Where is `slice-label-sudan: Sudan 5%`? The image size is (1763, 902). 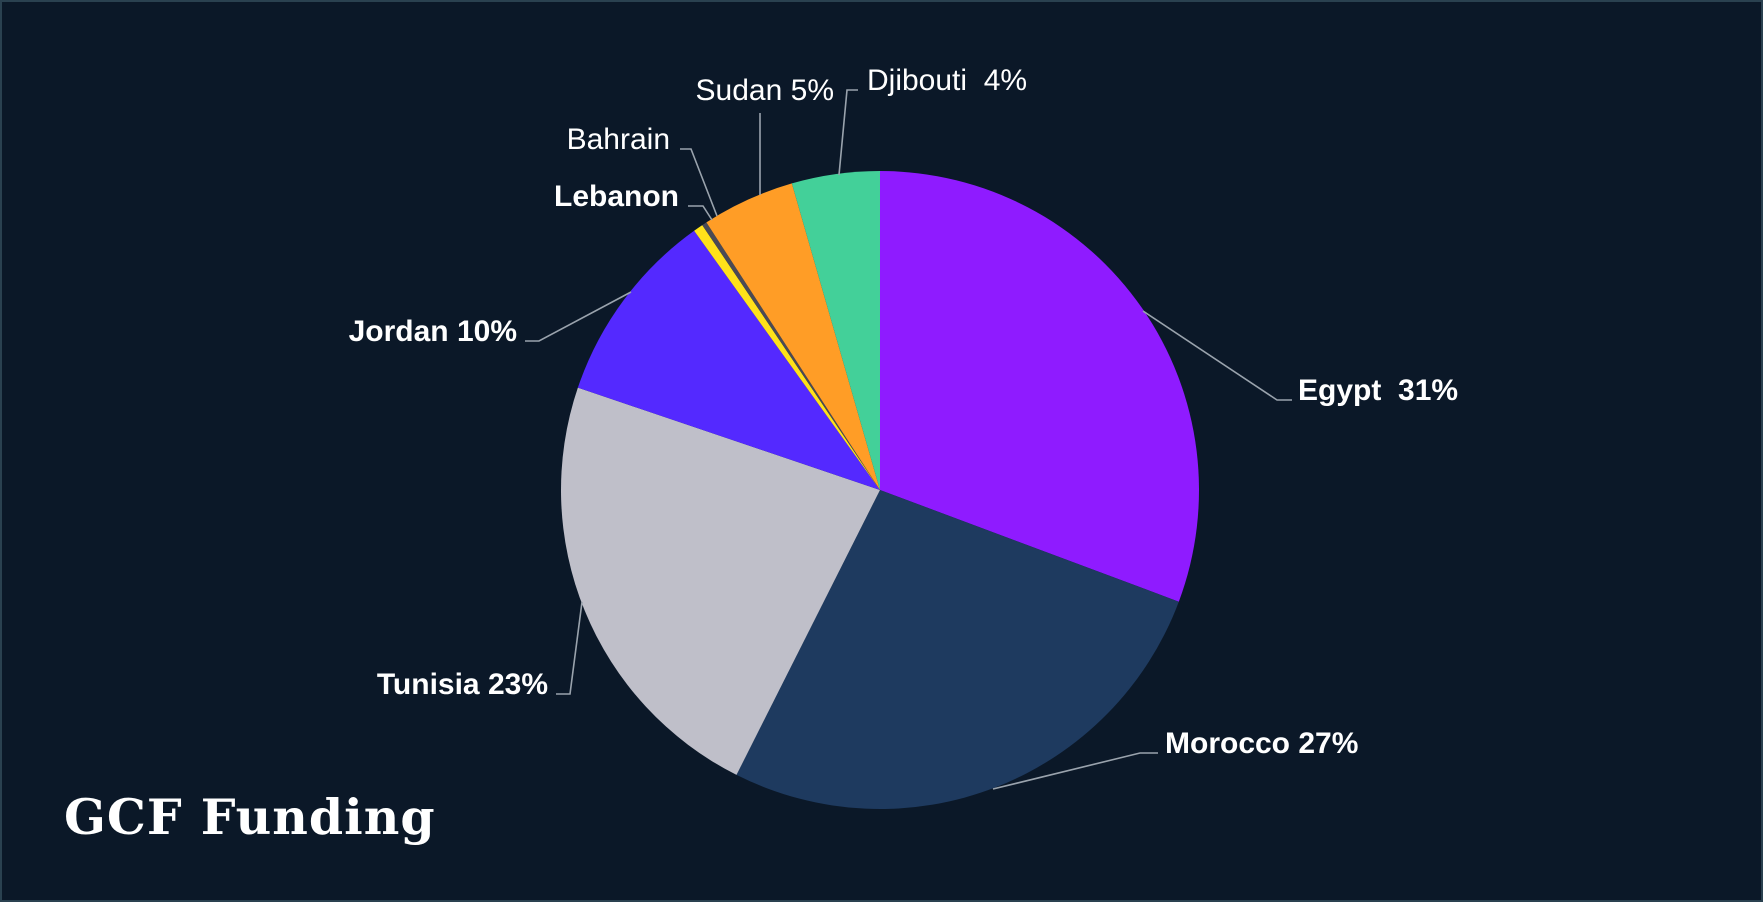
slice-label-sudan: Sudan 5% is located at coordinates (765, 90).